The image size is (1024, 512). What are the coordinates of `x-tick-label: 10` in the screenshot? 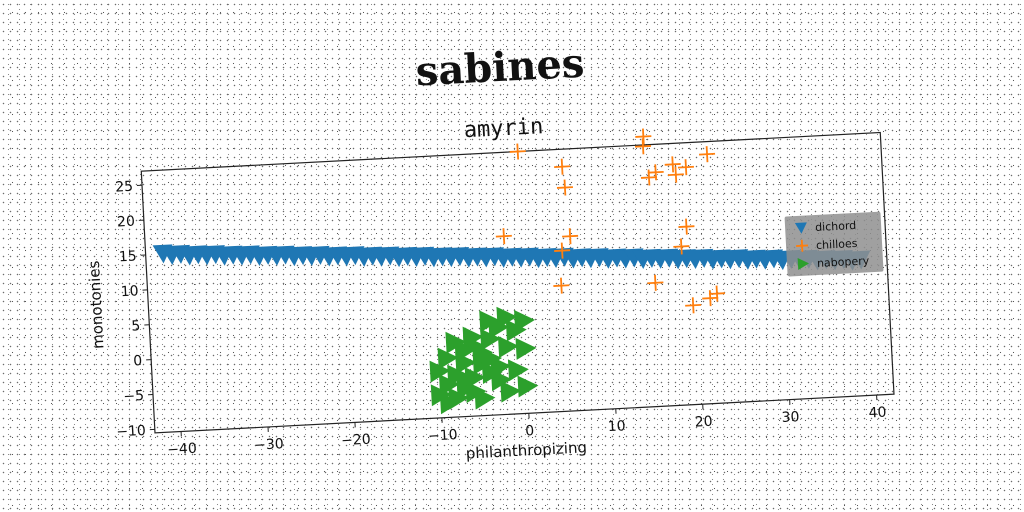 It's located at (616, 426).